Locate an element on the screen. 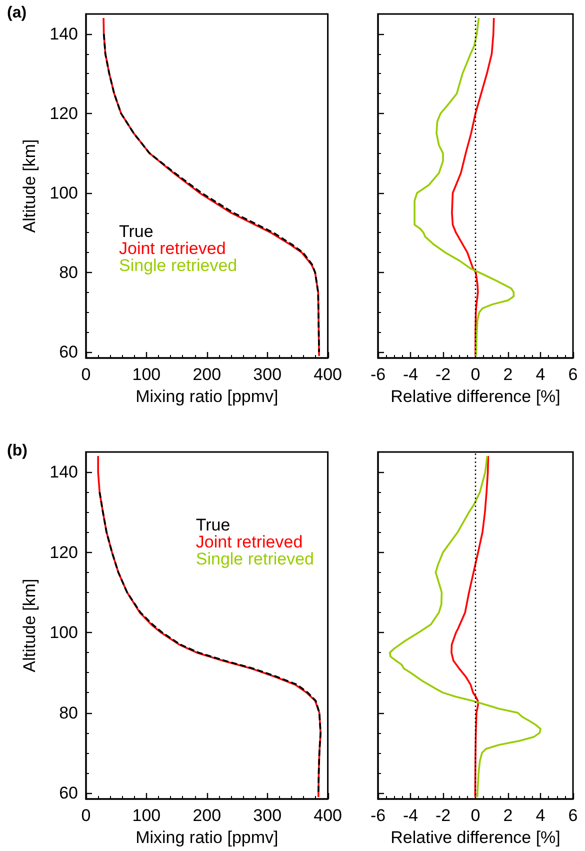 This screenshot has width=585, height=851. chart-title: (b) is located at coordinates (17, 451).